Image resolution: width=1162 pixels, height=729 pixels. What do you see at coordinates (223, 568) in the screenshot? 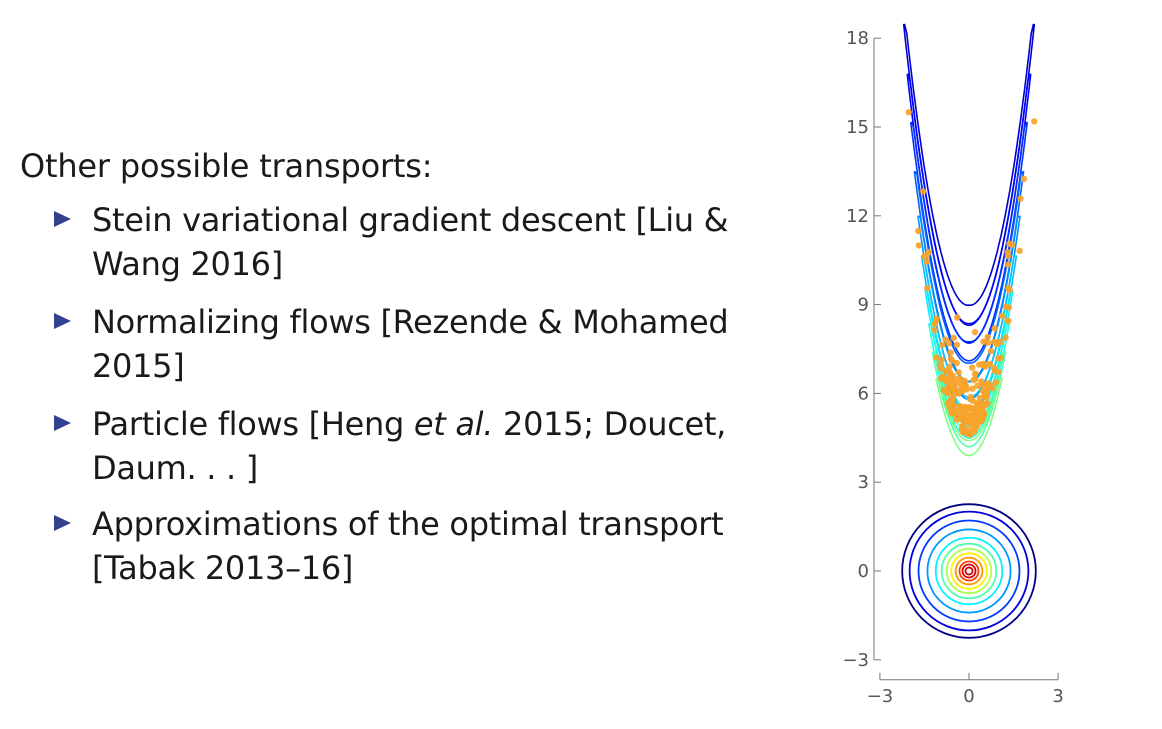
I see `bullet-line: [Tabak 2013–16]` at bounding box center [223, 568].